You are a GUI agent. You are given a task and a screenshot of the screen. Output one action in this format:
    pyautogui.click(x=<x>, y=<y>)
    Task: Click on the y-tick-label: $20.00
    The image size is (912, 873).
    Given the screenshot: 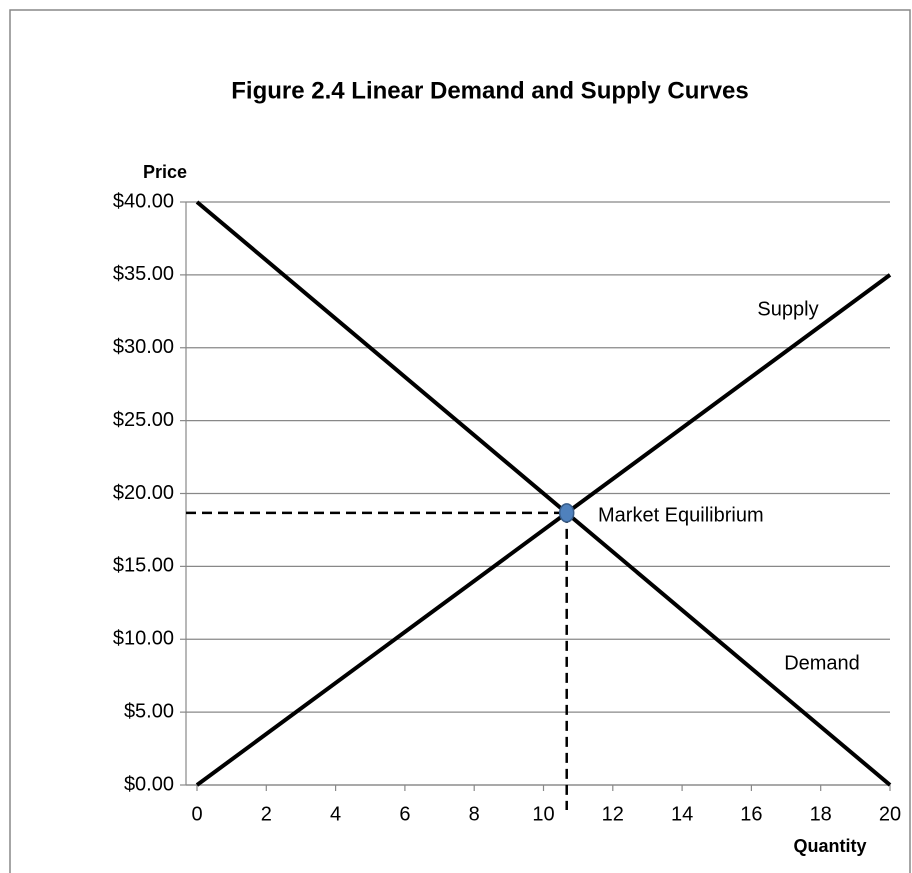 What is the action you would take?
    pyautogui.click(x=143, y=493)
    